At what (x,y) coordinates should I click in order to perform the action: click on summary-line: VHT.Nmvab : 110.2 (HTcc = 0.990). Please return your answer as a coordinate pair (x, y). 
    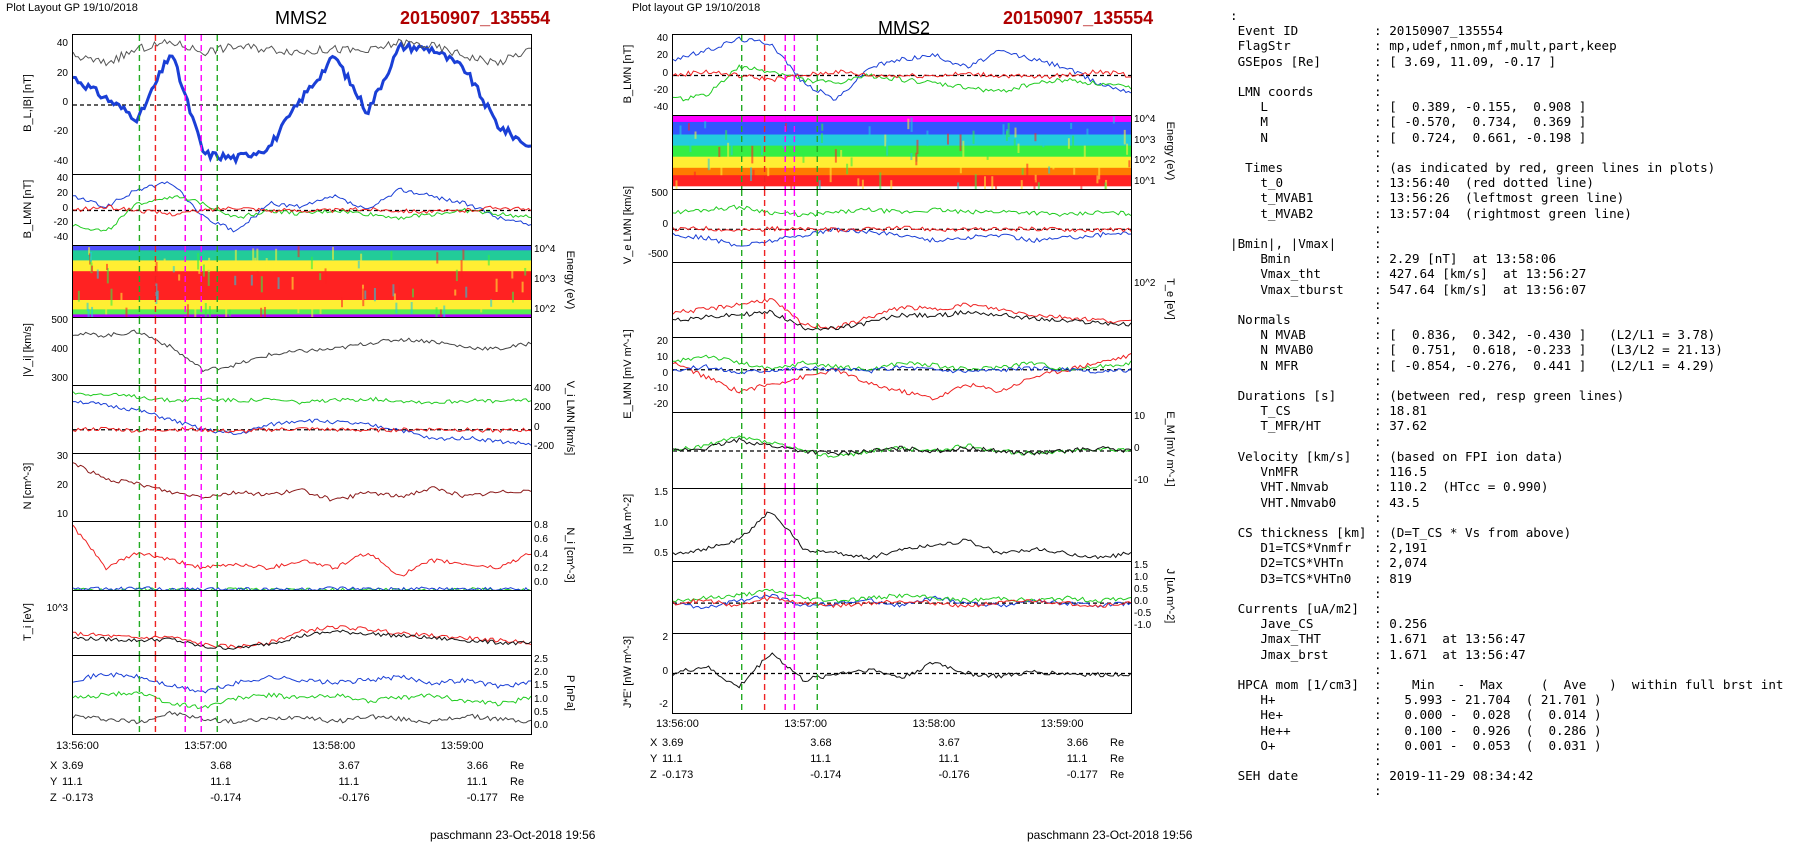
    Looking at the image, I should click on (1389, 487).